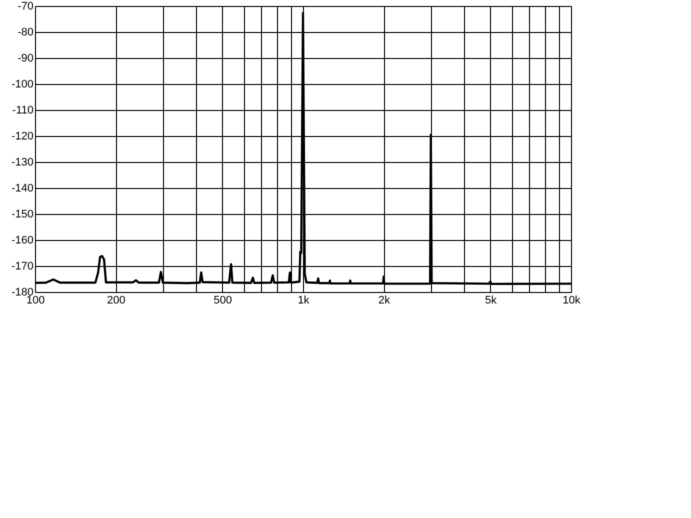  What do you see at coordinates (26, 6) in the screenshot?
I see `y-tick-label: -70` at bounding box center [26, 6].